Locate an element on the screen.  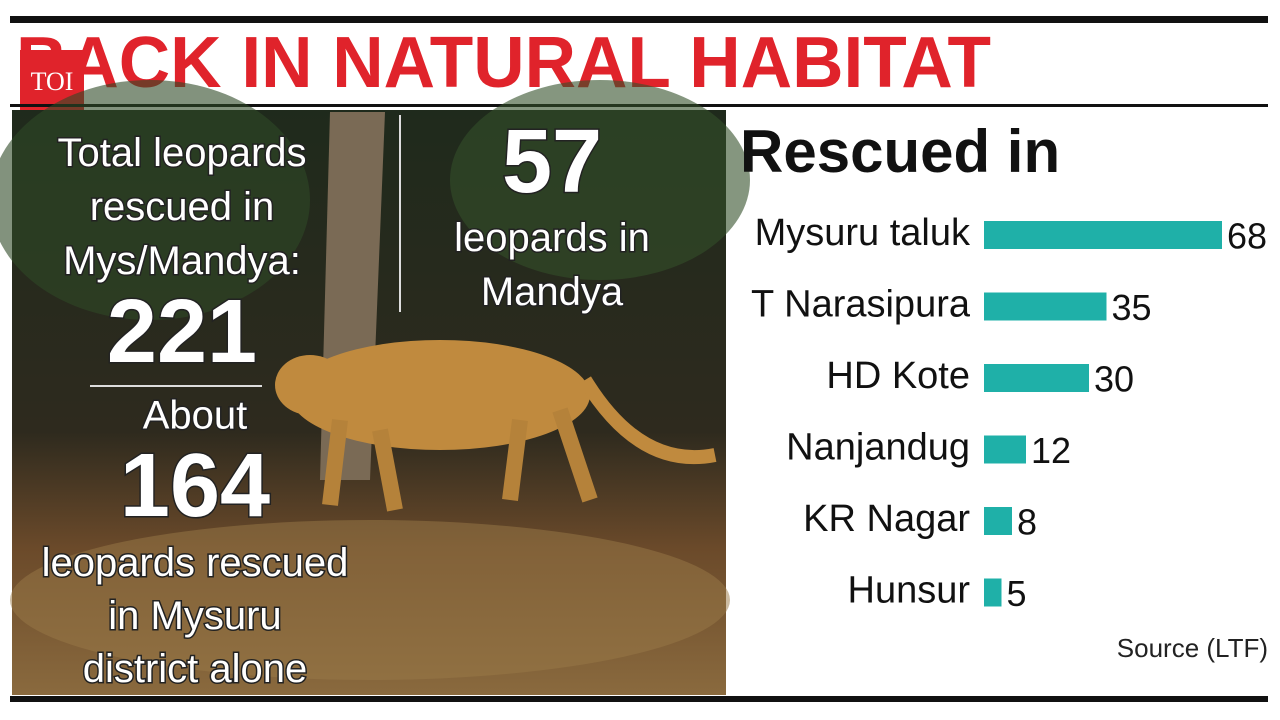
category-label: HD Kote is located at coordinates (898, 376).